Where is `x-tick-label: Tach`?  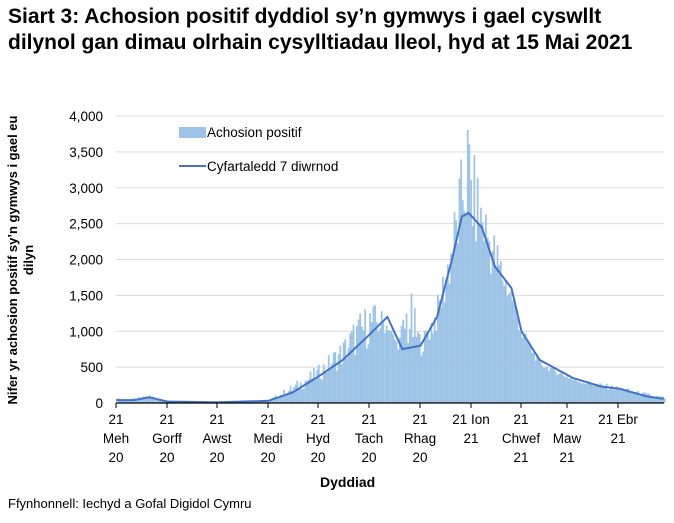
x-tick-label: Tach is located at coordinates (369, 438).